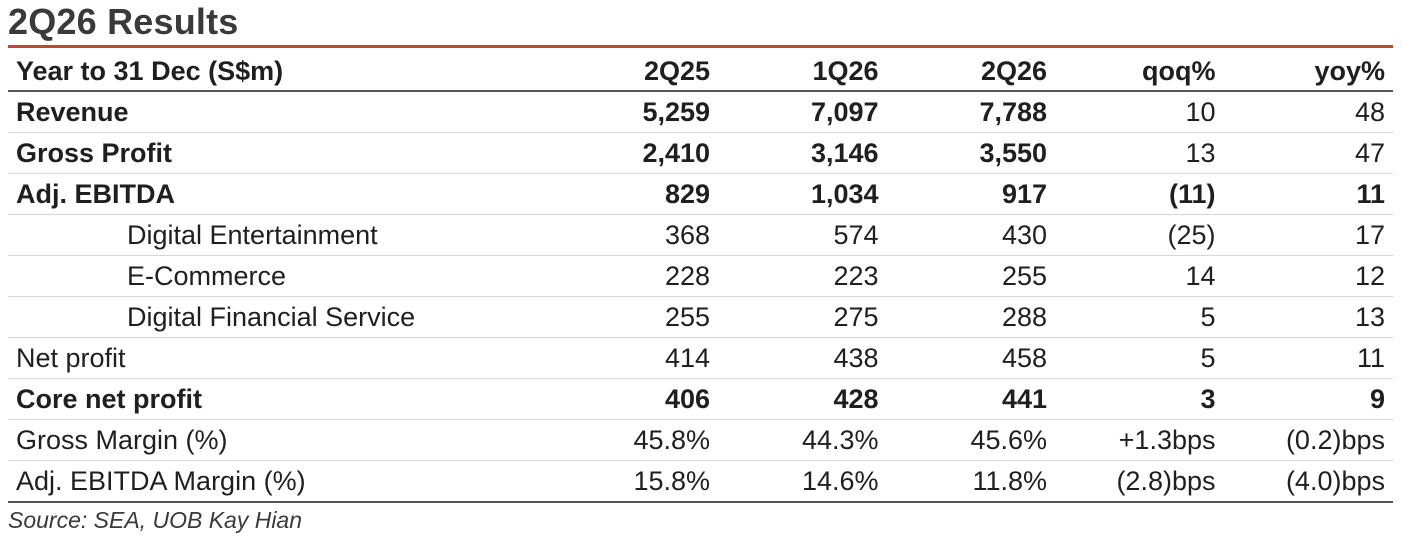  I want to click on row-label-revenue: Revenue, so click(279, 112).